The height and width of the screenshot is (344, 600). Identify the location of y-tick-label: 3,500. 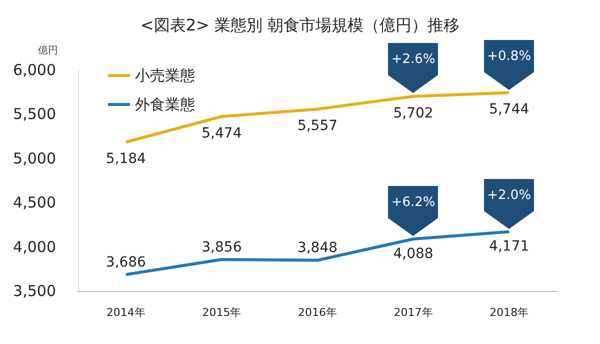
(34, 291).